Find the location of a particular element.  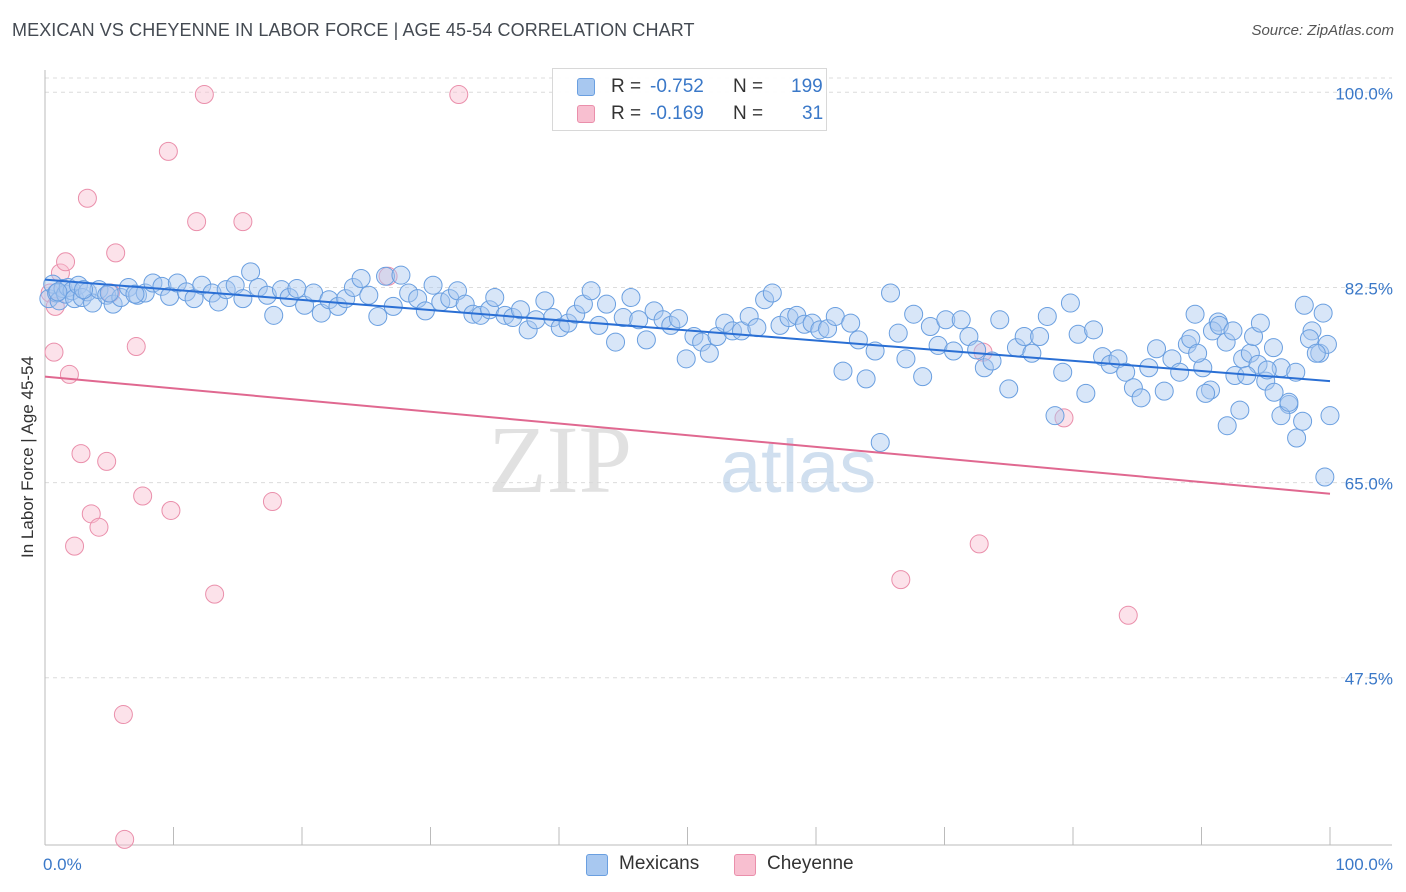

bottom-legend-label-cheyenne: Cheyenne is located at coordinates (810, 863).